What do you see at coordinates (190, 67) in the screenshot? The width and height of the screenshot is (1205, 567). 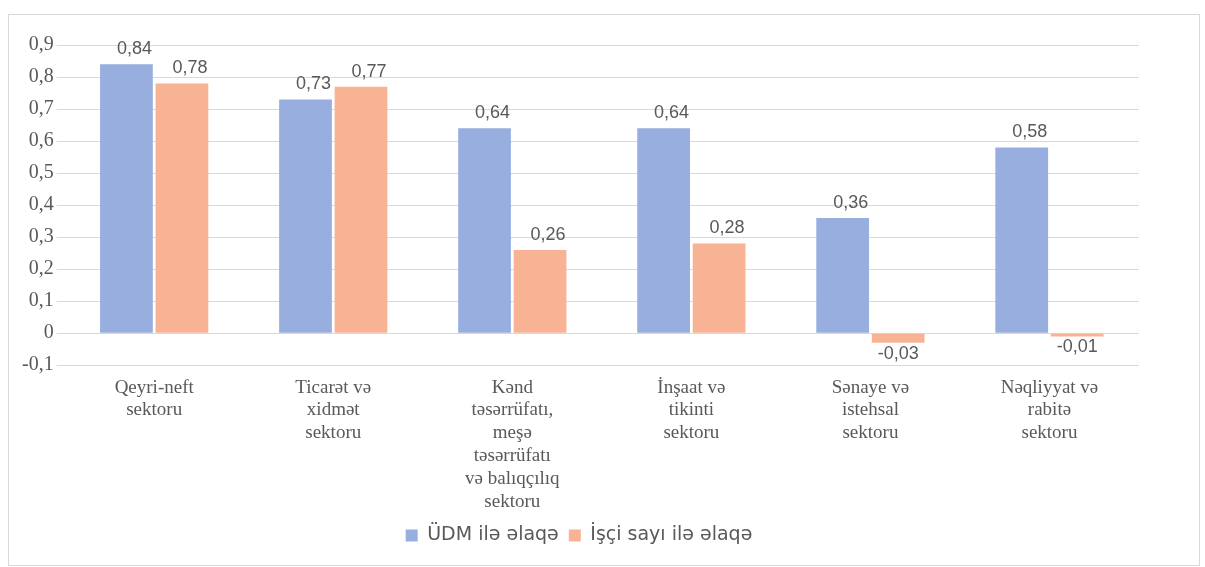 I see `data-label: 0,78` at bounding box center [190, 67].